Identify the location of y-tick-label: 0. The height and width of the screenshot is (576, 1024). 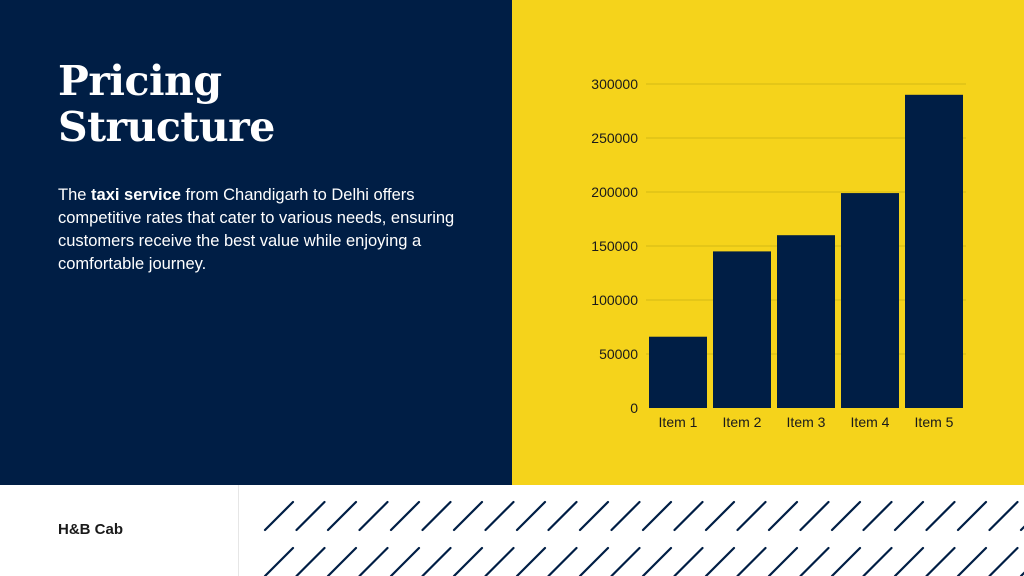
(634, 408).